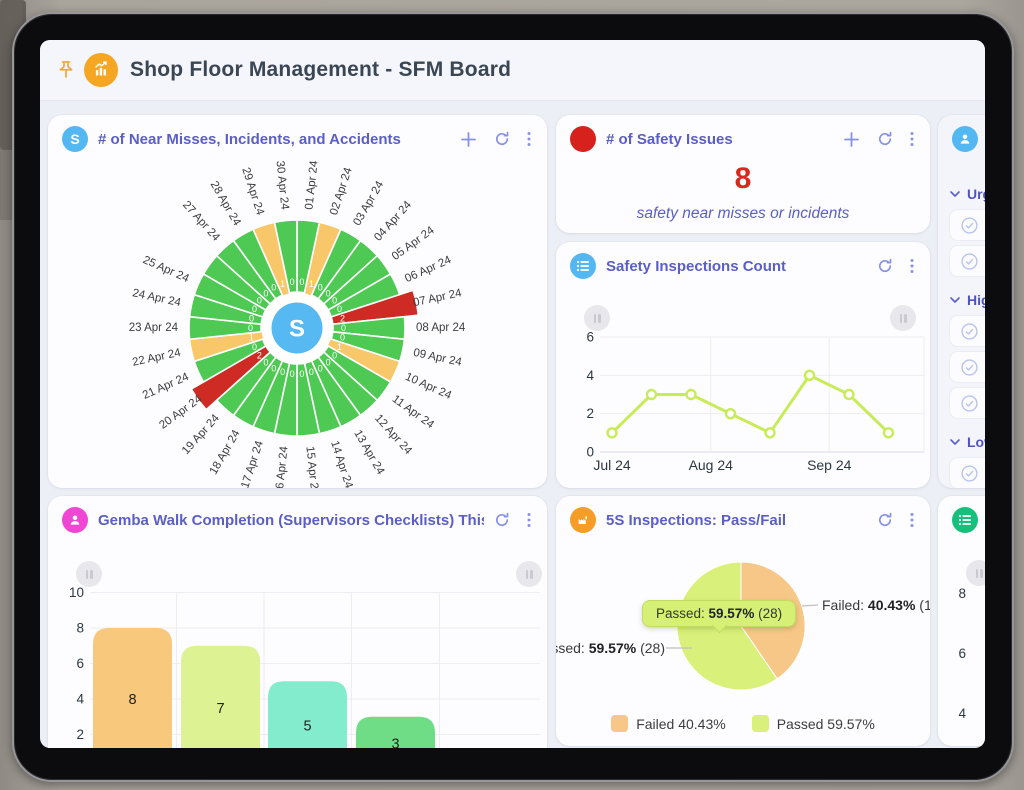 Image resolution: width=1024 pixels, height=790 pixels. I want to click on radial-axis-label: 29 Apr 24, so click(252, 191).